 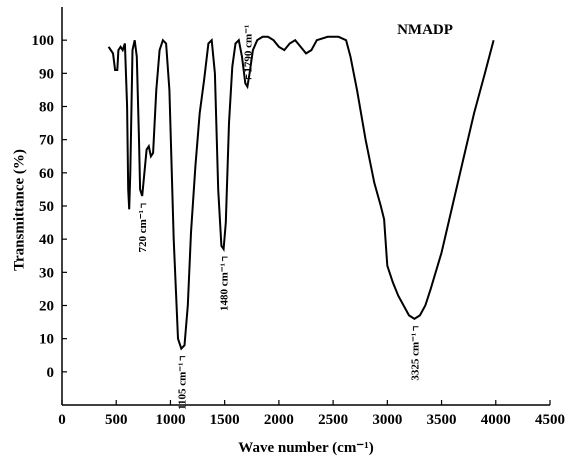 What do you see at coordinates (333, 420) in the screenshot?
I see `x-tick-label: 2500` at bounding box center [333, 420].